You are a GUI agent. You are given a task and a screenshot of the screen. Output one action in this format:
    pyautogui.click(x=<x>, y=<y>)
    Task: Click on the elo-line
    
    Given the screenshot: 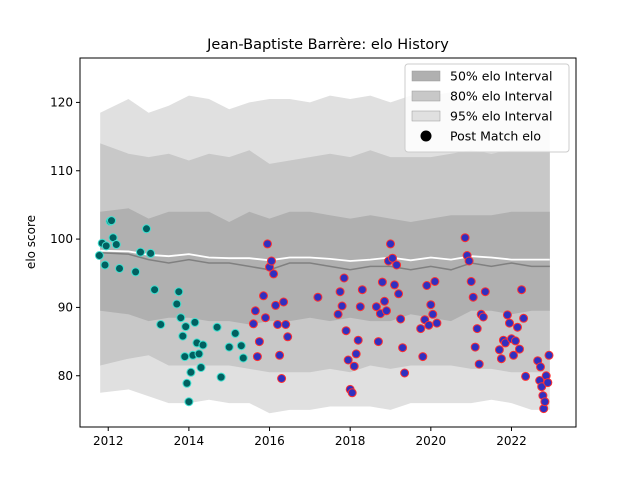 What is the action you would take?
    pyautogui.click(x=325, y=255)
    